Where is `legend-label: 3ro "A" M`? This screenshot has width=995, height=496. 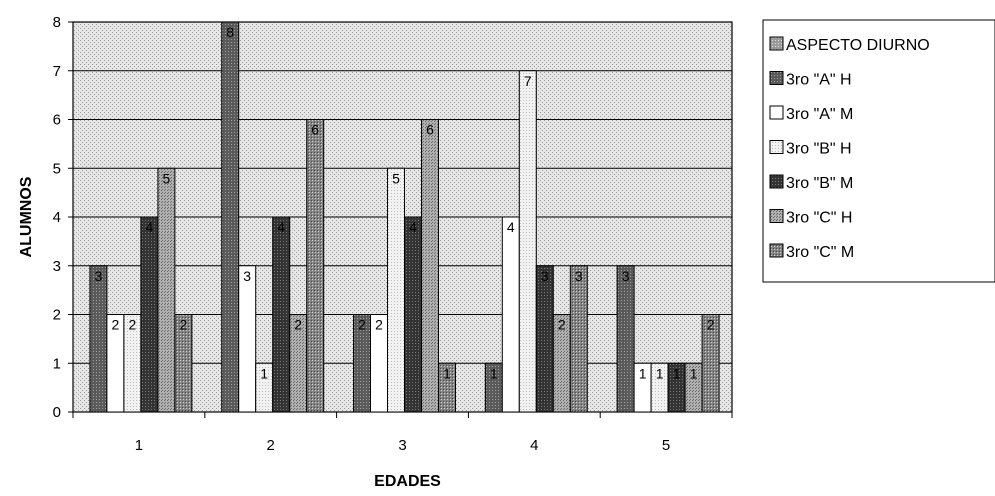 legend-label: 3ro "A" M is located at coordinates (819, 114).